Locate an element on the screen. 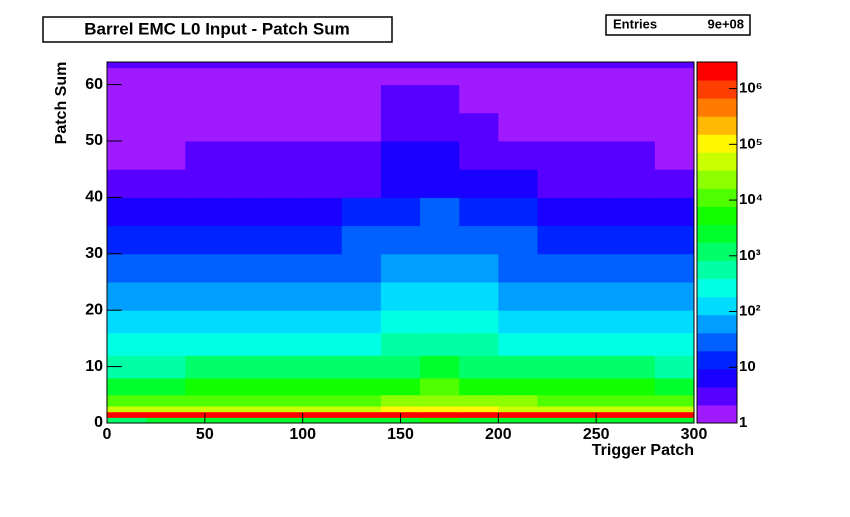  title-box is located at coordinates (217, 29).